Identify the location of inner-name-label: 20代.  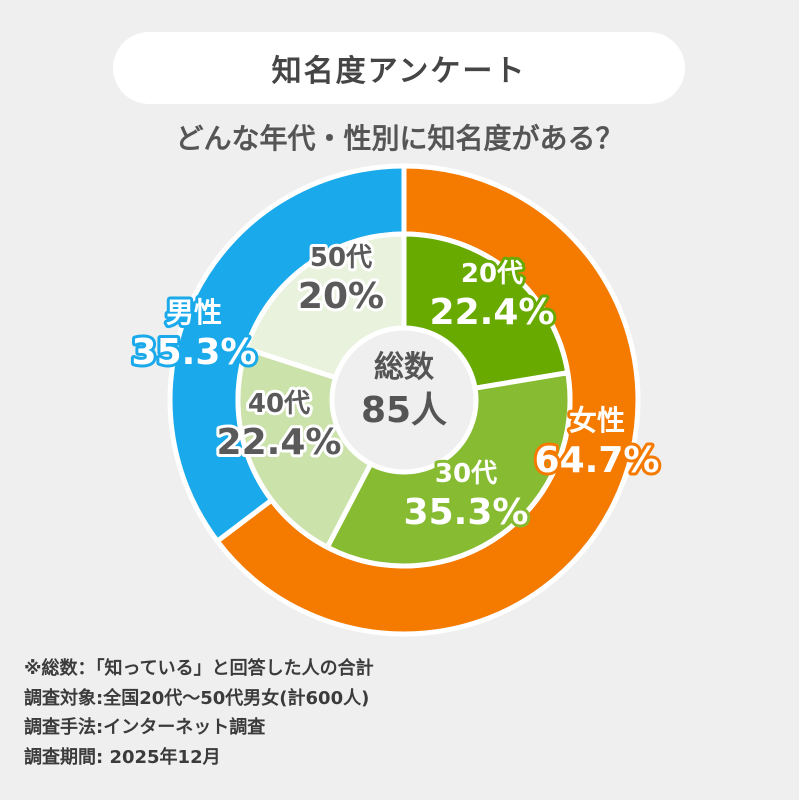
(492, 274).